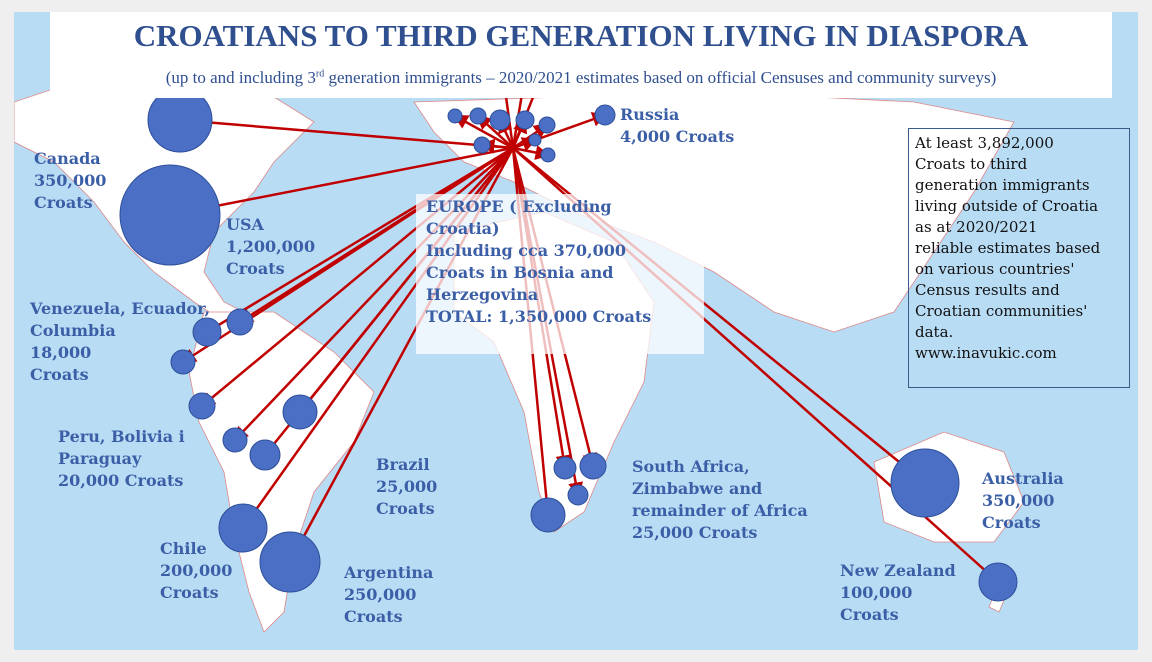  I want to click on label-peru: Peru, Bolivia i Paraguay 20,000 Croats, so click(121, 458).